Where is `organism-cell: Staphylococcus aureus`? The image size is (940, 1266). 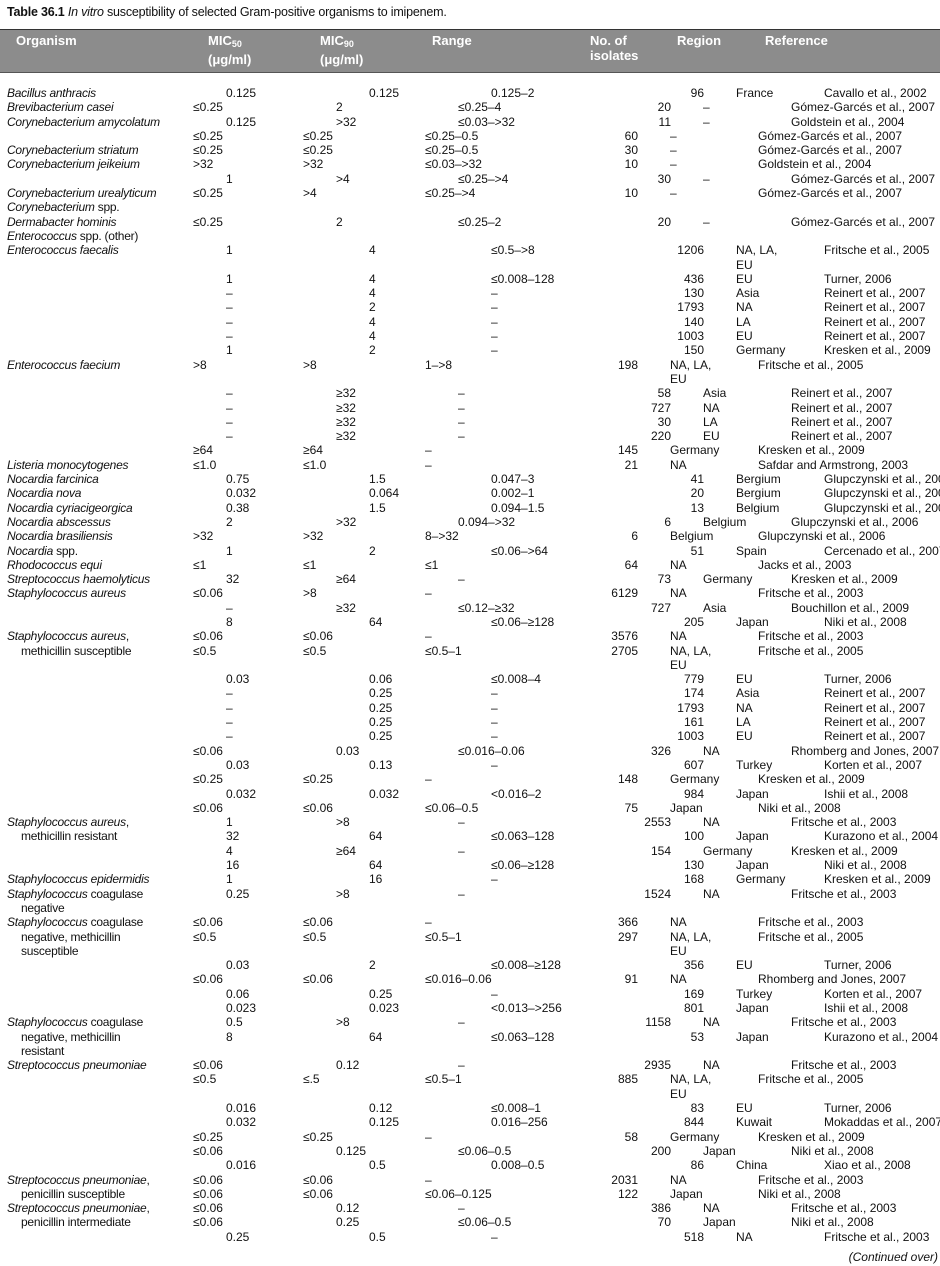 organism-cell: Staphylococcus aureus is located at coordinates (96, 593).